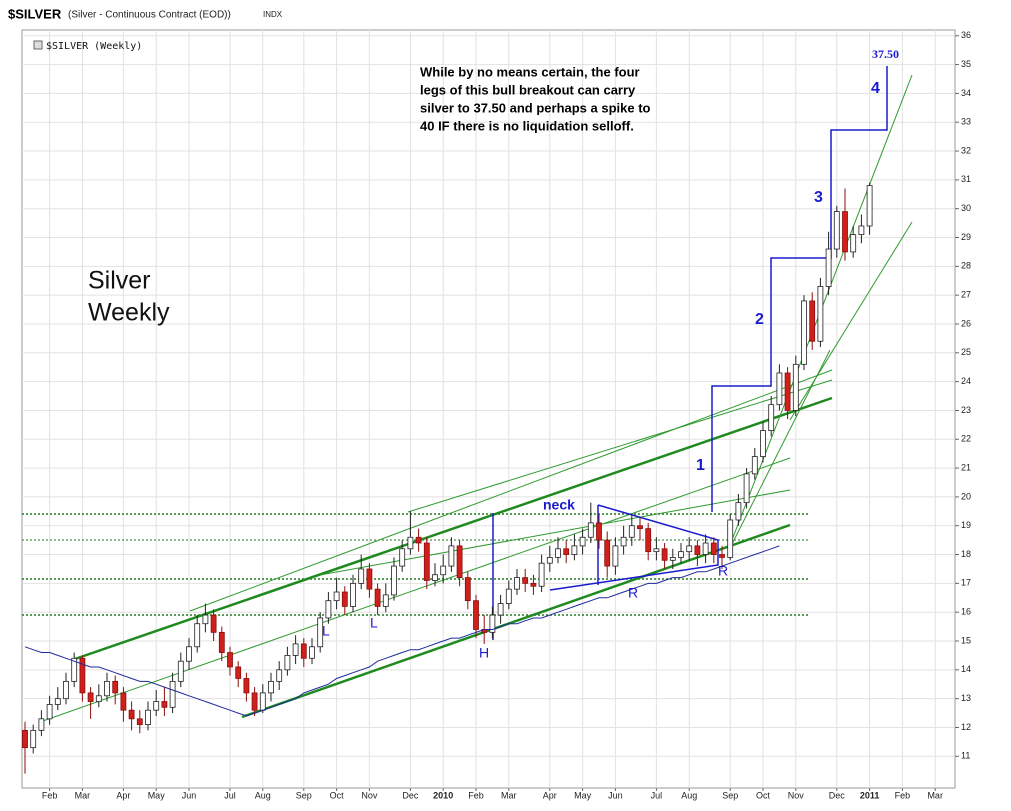 The width and height of the screenshot is (1011, 811). I want to click on exchange: INDX, so click(273, 14).